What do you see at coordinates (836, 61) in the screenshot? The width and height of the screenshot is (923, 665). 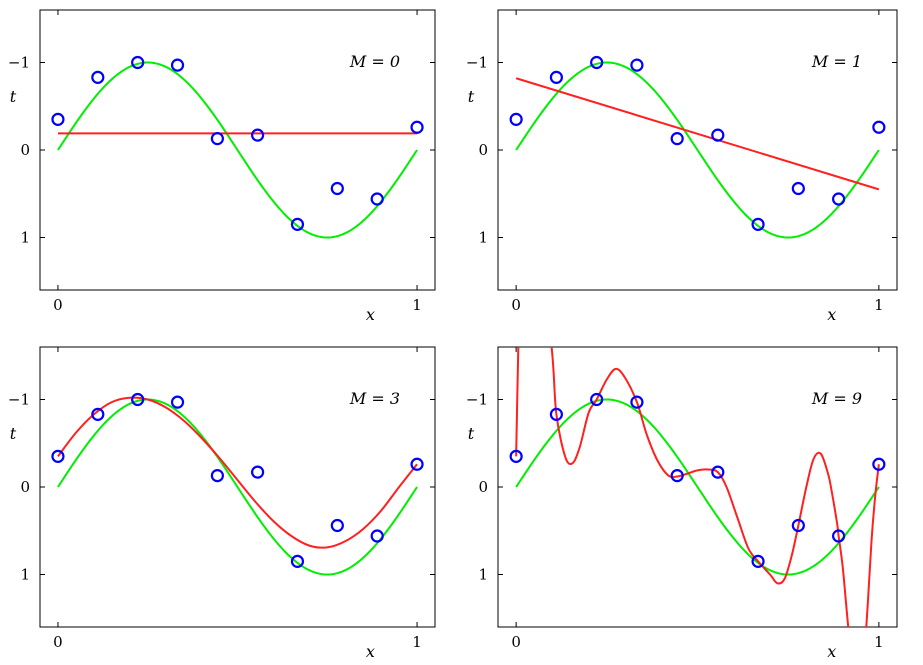 I see `model-order-label: M = 1` at bounding box center [836, 61].